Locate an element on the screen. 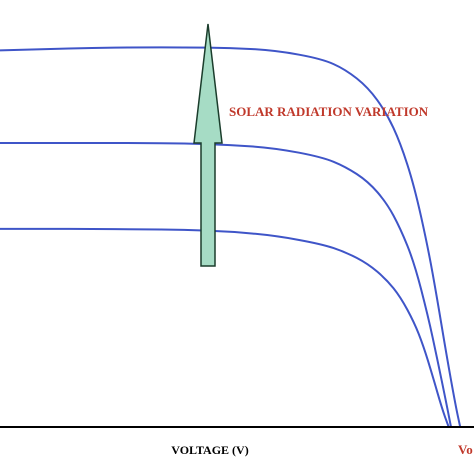  radiation-annotation: SOLAR RADIATION VARIATION is located at coordinates (329, 111).